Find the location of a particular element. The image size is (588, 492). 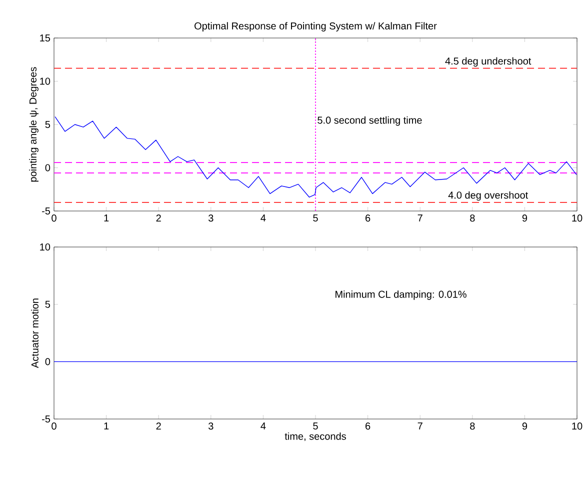

ref-line-label: 4.5 deg undershoot is located at coordinates (488, 62).